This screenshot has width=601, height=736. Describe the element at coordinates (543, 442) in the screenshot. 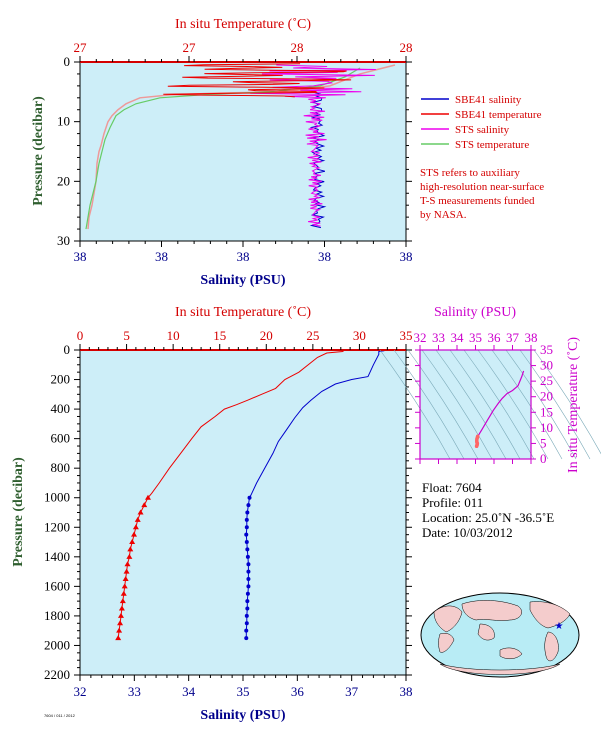

I see `ts-y-tick-label: 5` at that location.